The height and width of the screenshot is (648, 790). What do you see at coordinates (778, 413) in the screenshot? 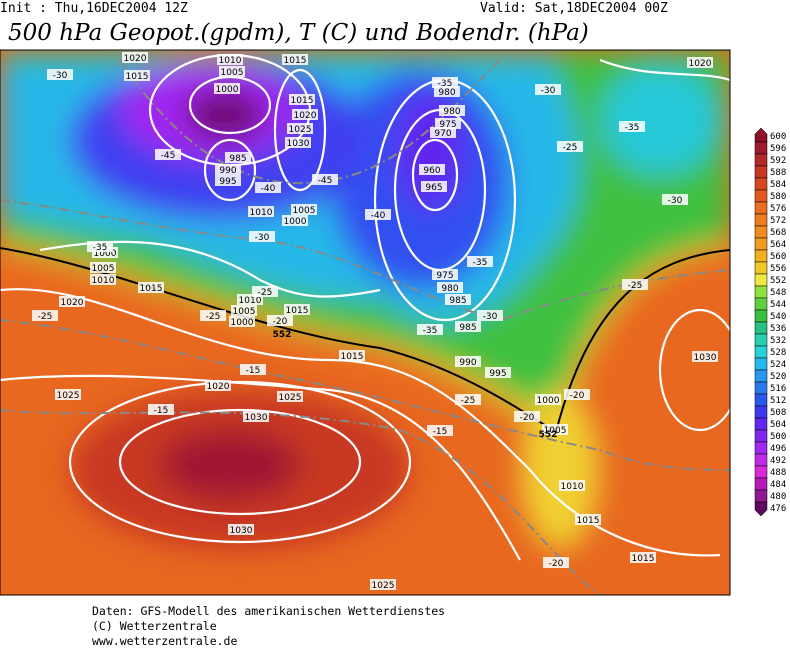
I see `colorbar-label: 508` at bounding box center [778, 413].